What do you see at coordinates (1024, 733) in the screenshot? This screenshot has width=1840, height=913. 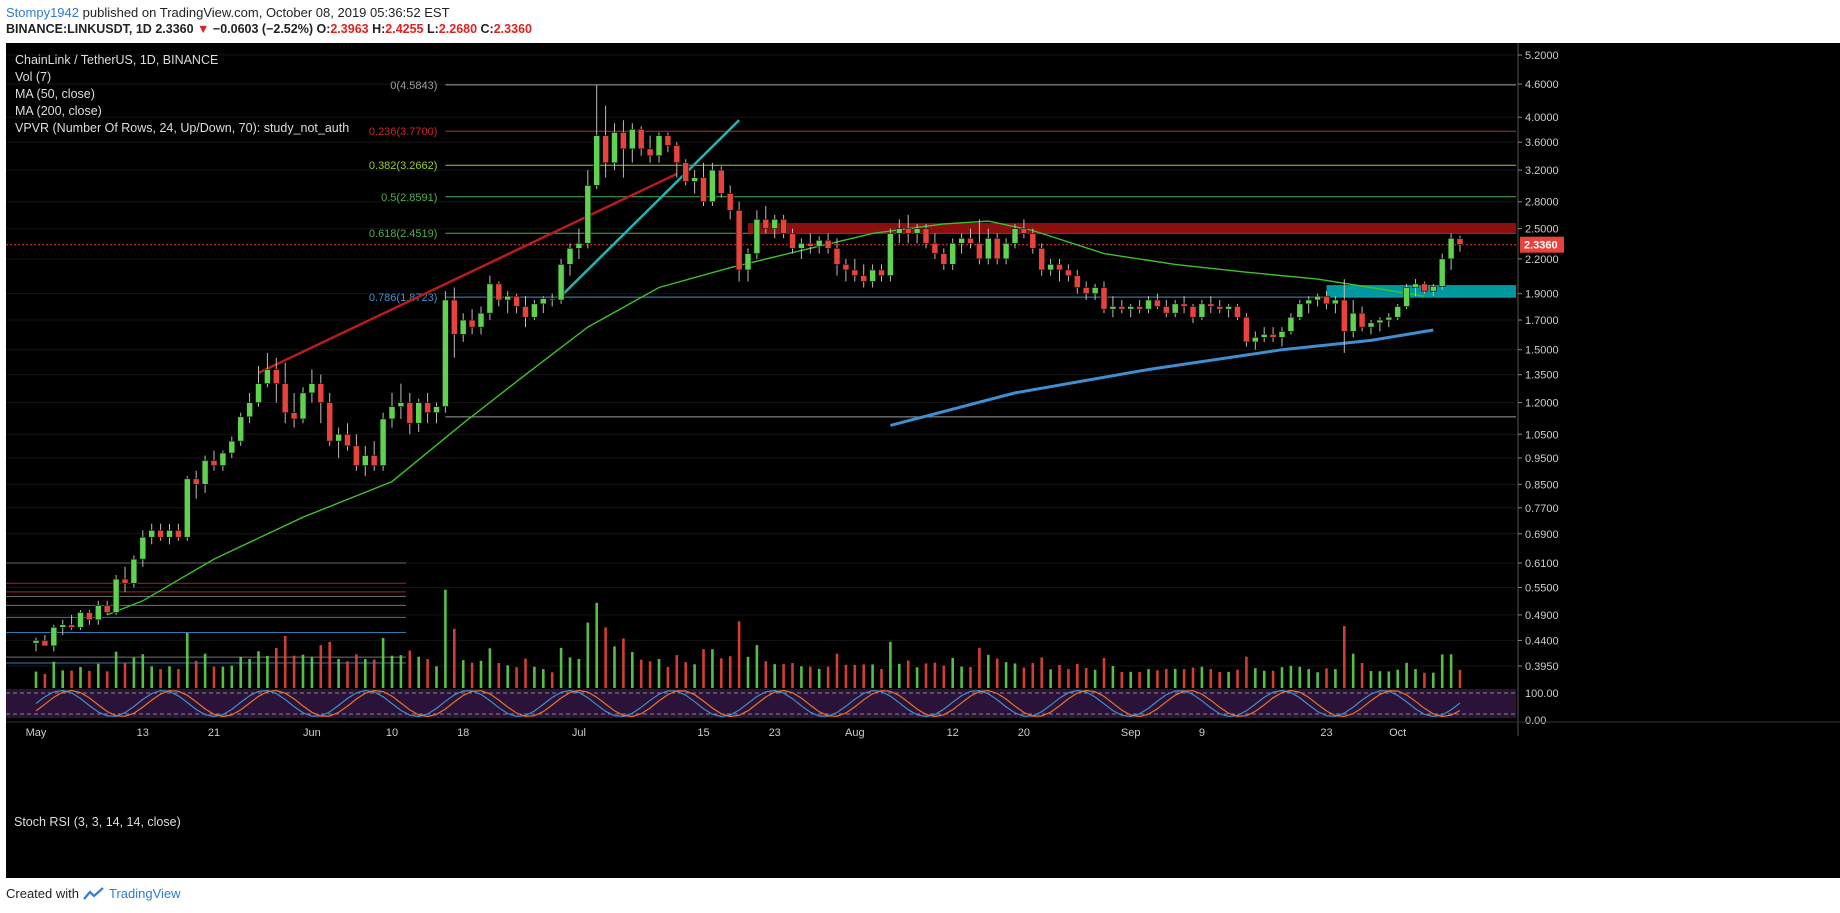 I see `time-tick-label: 20` at bounding box center [1024, 733].